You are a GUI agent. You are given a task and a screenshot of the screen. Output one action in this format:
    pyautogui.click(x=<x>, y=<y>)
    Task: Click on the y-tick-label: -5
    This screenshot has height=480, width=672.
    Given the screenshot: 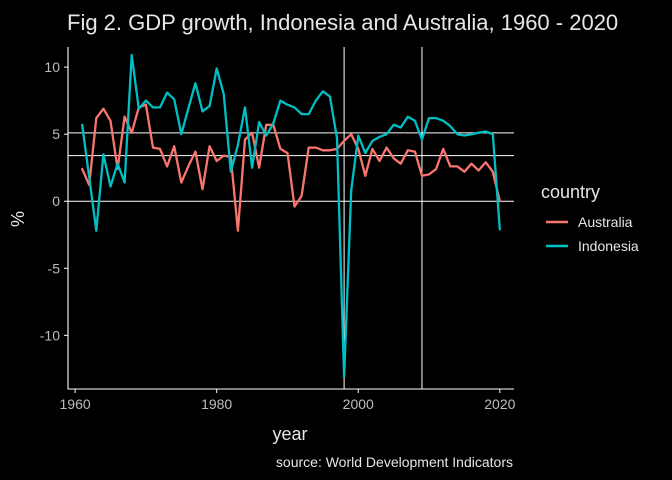 What is the action you would take?
    pyautogui.click(x=54, y=268)
    